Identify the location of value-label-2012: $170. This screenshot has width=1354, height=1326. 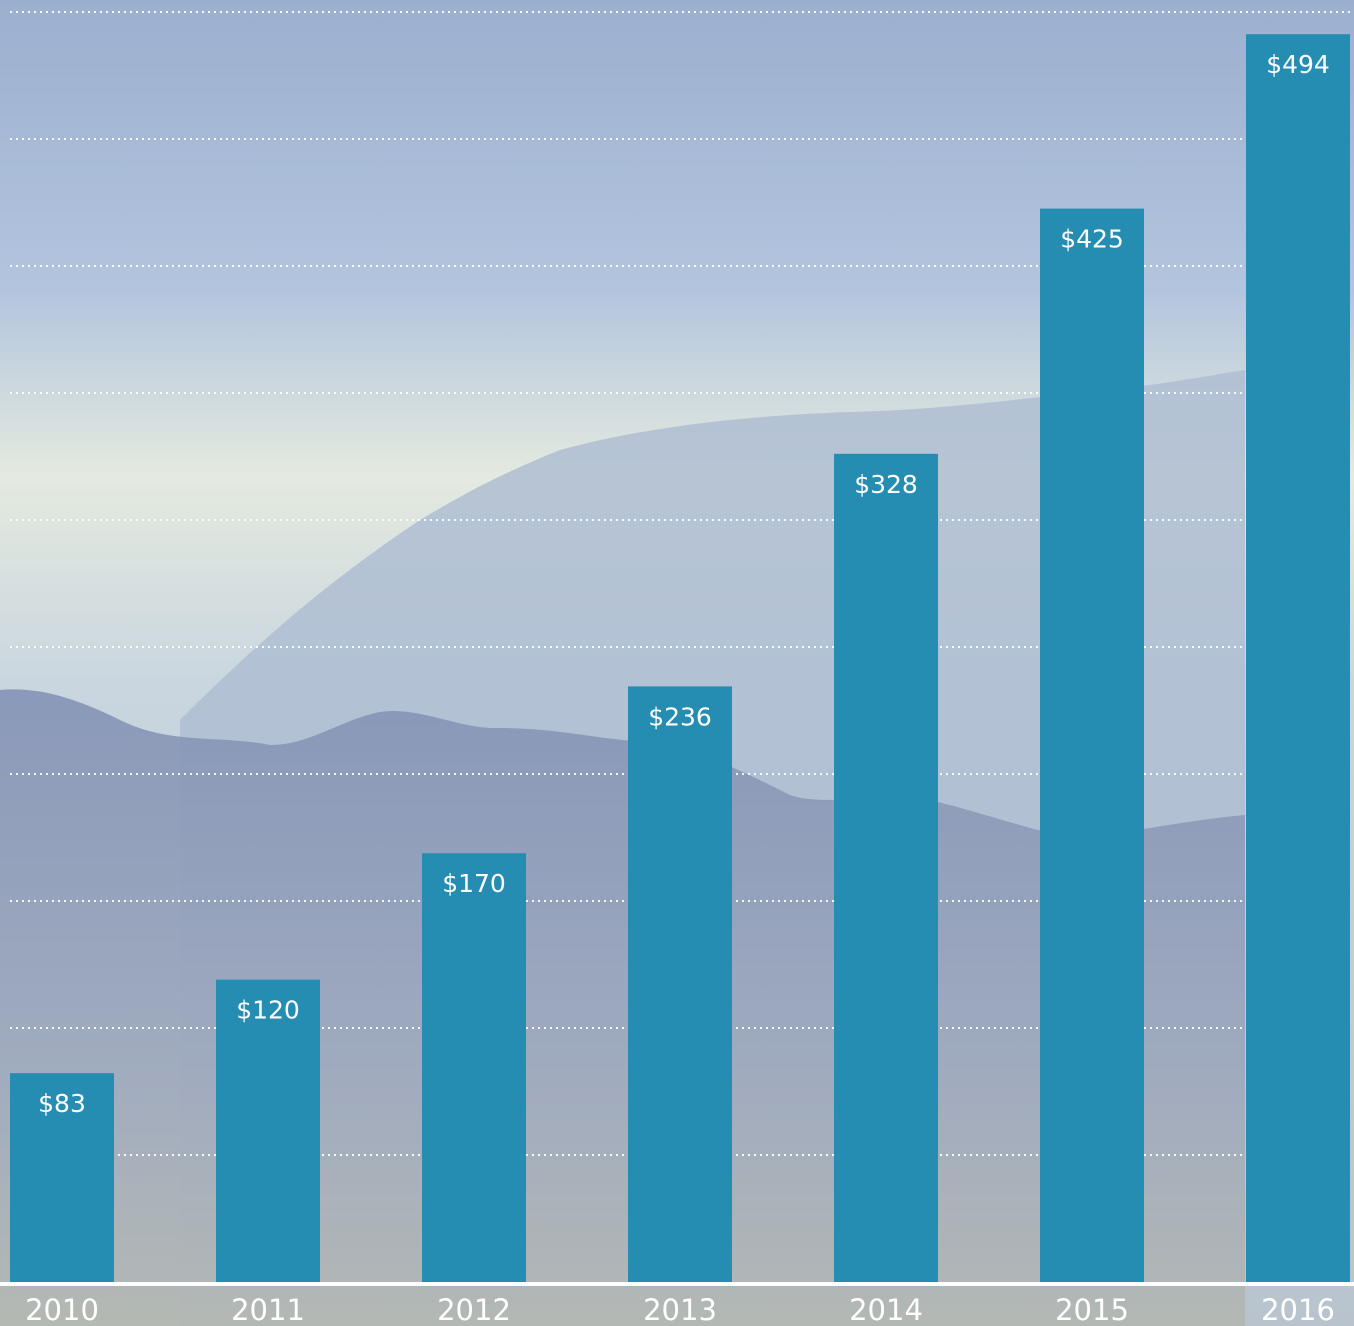
(474, 883).